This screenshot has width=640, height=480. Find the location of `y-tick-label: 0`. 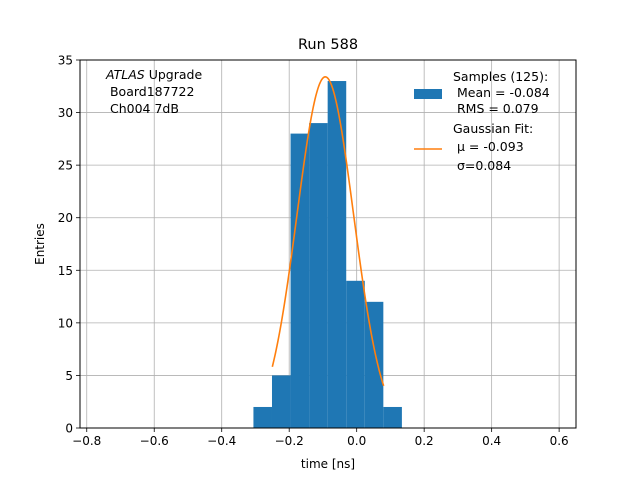

y-tick-label: 0 is located at coordinates (69, 429).